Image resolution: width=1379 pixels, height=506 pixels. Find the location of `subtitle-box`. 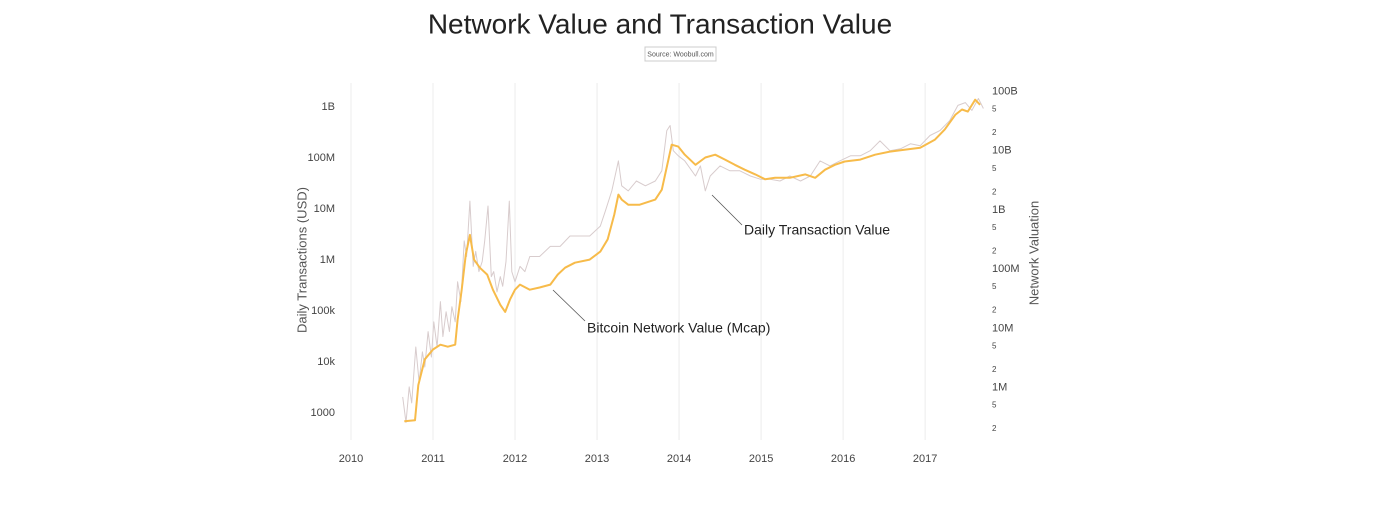

subtitle-box is located at coordinates (680, 54).